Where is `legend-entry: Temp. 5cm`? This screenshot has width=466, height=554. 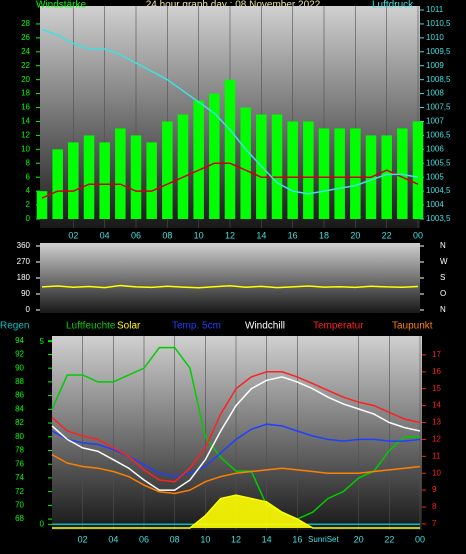 legend-entry: Temp. 5cm is located at coordinates (196, 326).